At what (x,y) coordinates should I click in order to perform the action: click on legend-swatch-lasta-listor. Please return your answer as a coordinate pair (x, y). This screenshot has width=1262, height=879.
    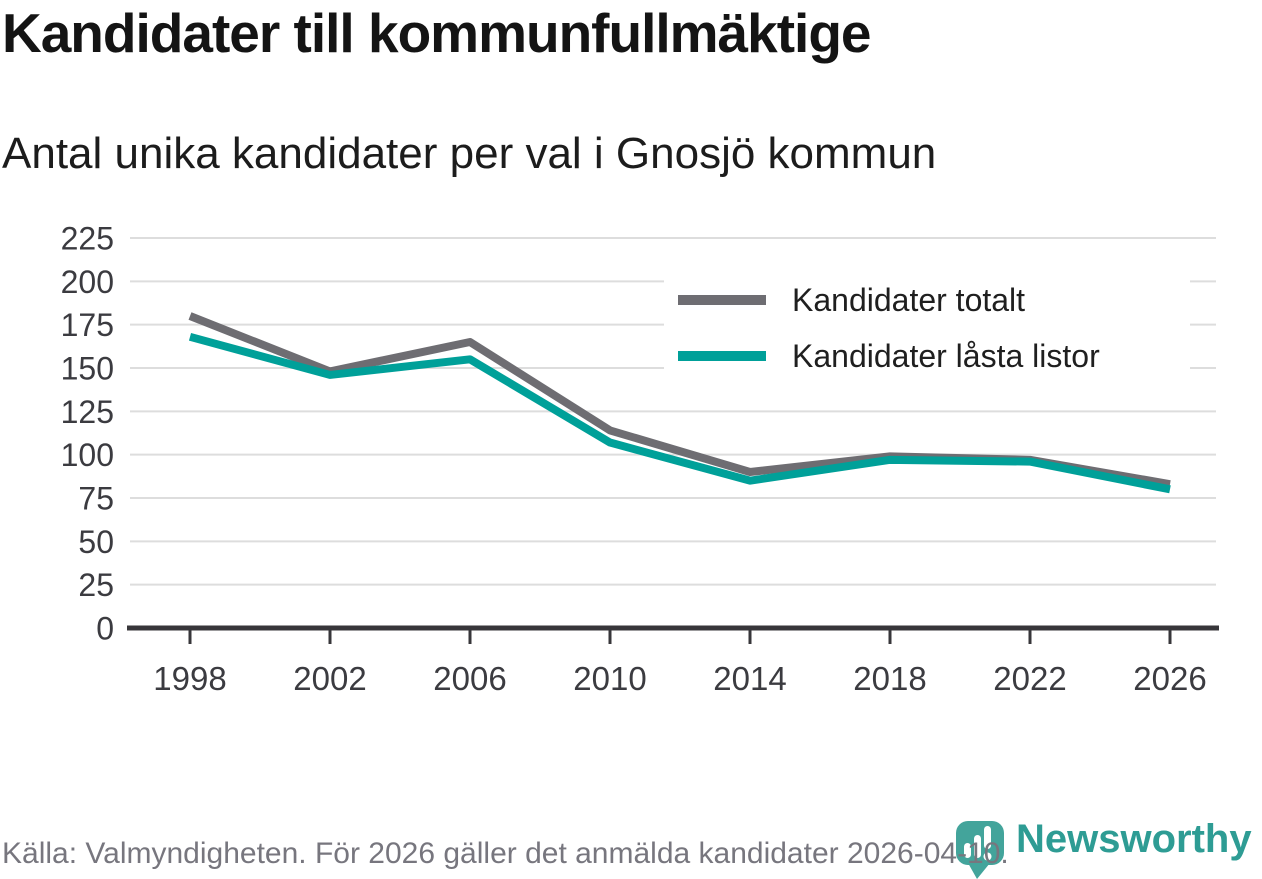
    Looking at the image, I should click on (722, 356).